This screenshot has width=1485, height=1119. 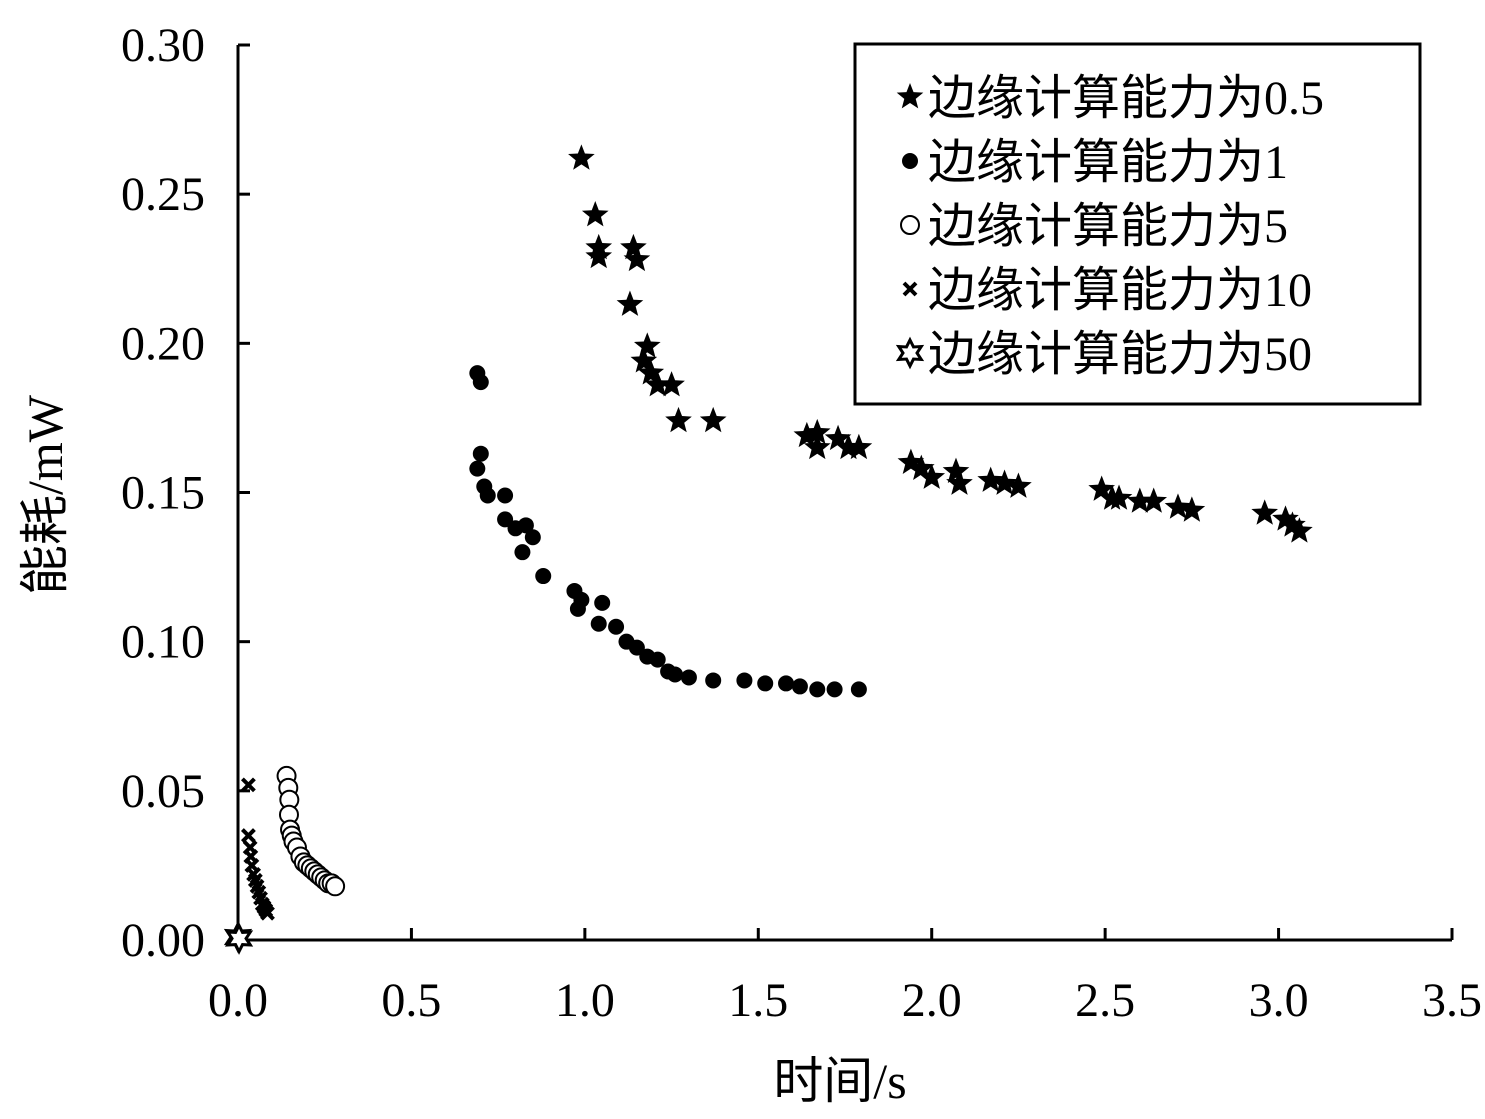 What do you see at coordinates (1126, 98) in the screenshot?
I see `legend-label: 边缘计算能力为0.5` at bounding box center [1126, 98].